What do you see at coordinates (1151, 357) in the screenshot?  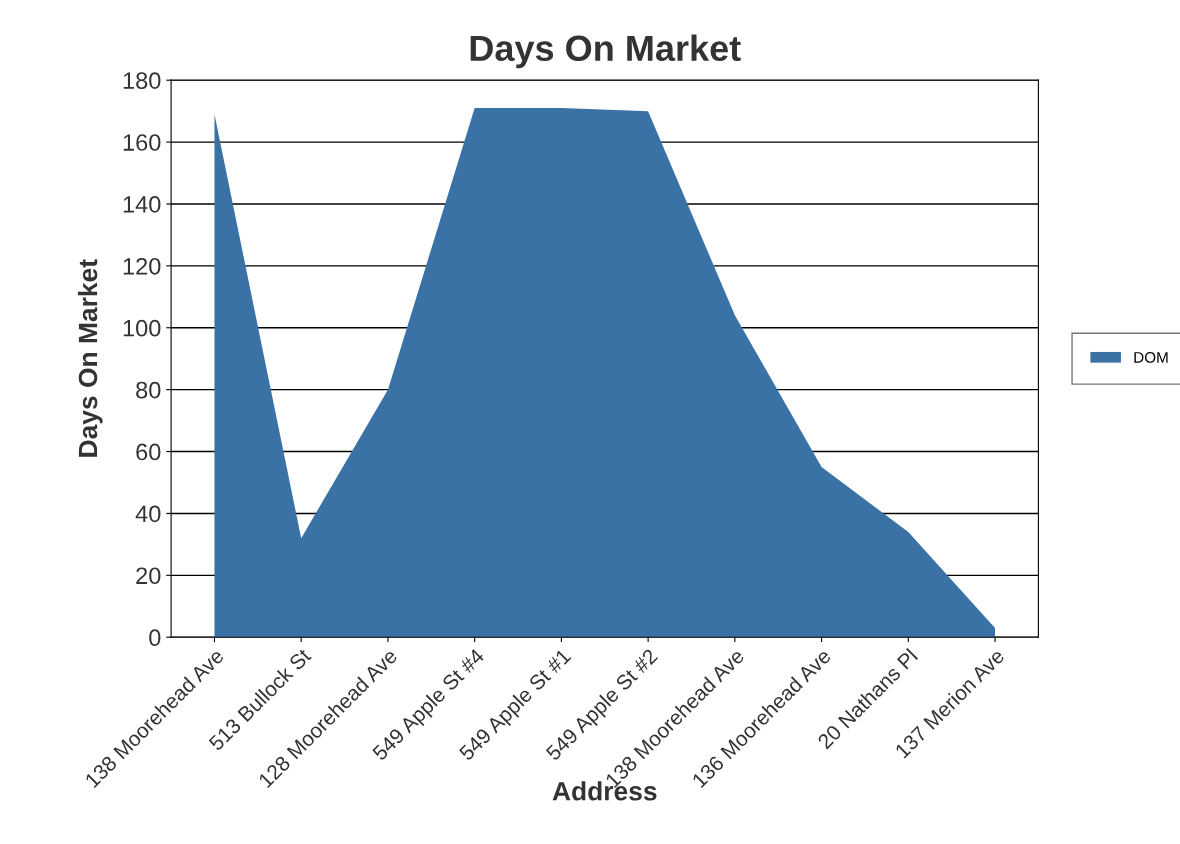 I see `legend-label: DOM` at bounding box center [1151, 357].